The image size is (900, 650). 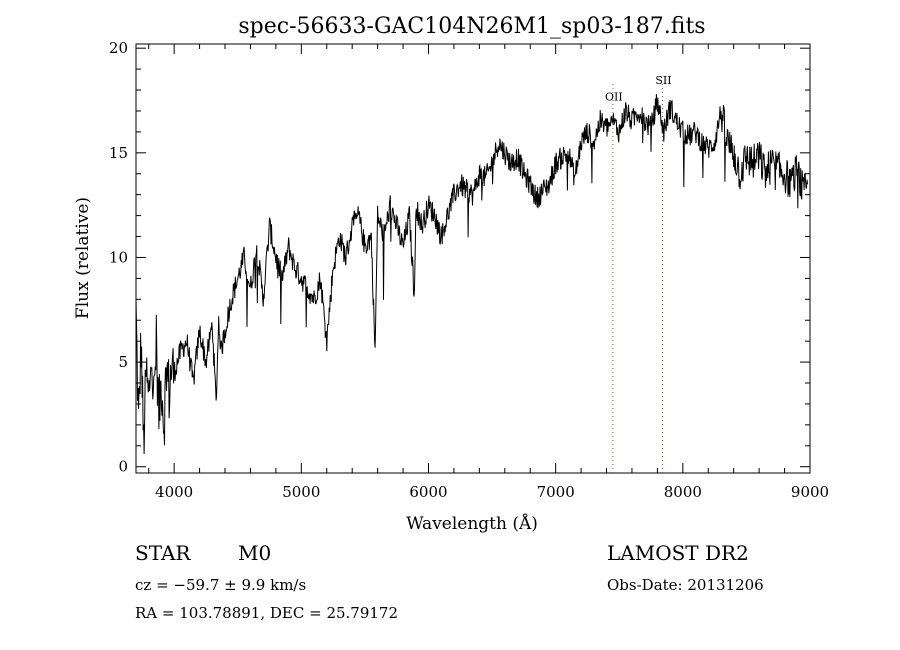 What do you see at coordinates (83, 258) in the screenshot?
I see `y-axis-label: Flux (relative)` at bounding box center [83, 258].